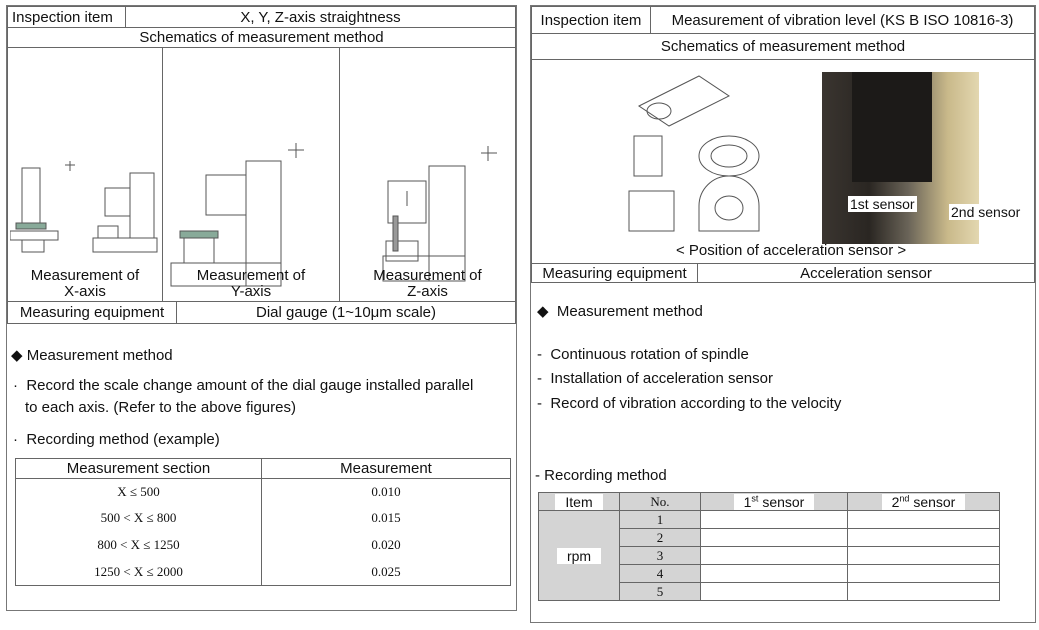 This screenshot has width=1039, height=630. Describe the element at coordinates (892, 127) in the screenshot. I see `spindle-body` at that location.